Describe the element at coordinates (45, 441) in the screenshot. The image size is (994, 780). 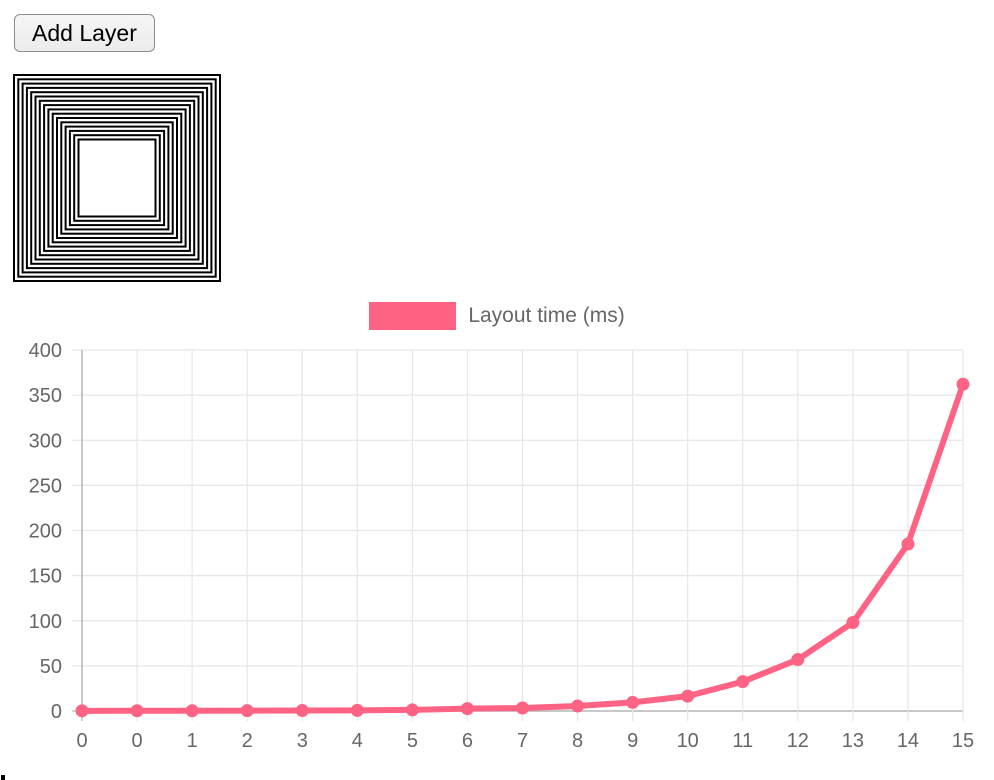
I see `y-tick-label: 300` at that location.